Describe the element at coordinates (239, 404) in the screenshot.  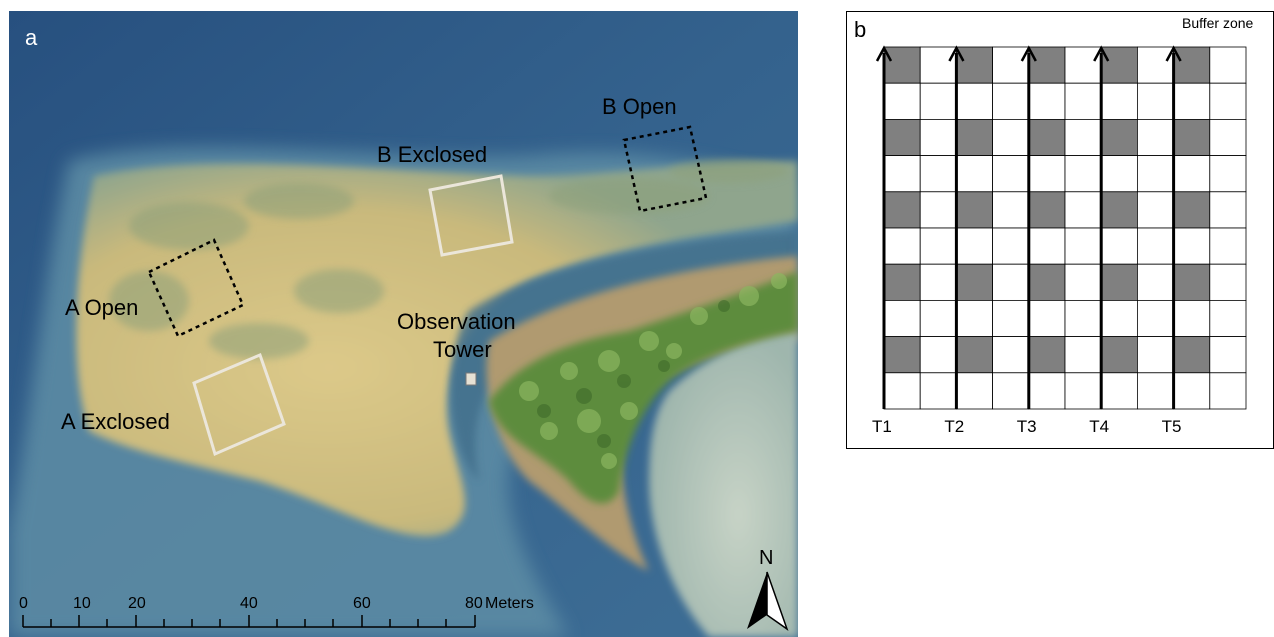
I see `exclosure-a` at that location.